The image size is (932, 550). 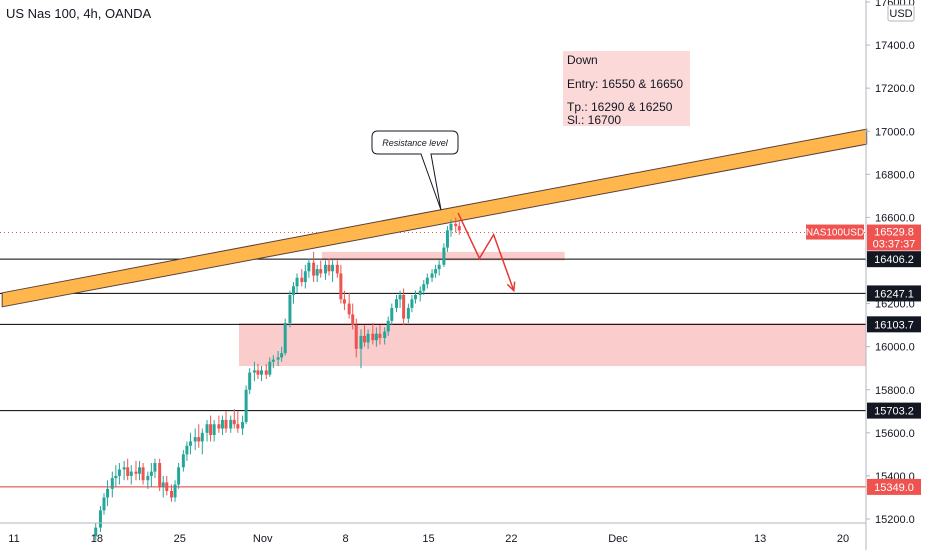 I want to click on projection-path, so click(x=486, y=251).